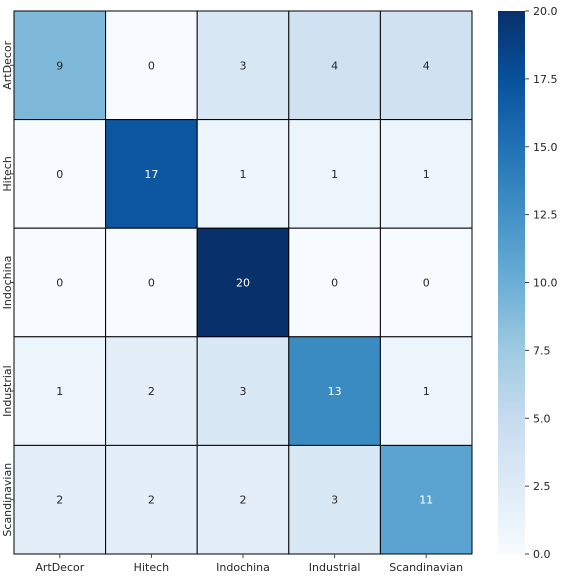 The width and height of the screenshot is (562, 579). Describe the element at coordinates (426, 567) in the screenshot. I see `x-tick-label: Scandinavian` at that location.